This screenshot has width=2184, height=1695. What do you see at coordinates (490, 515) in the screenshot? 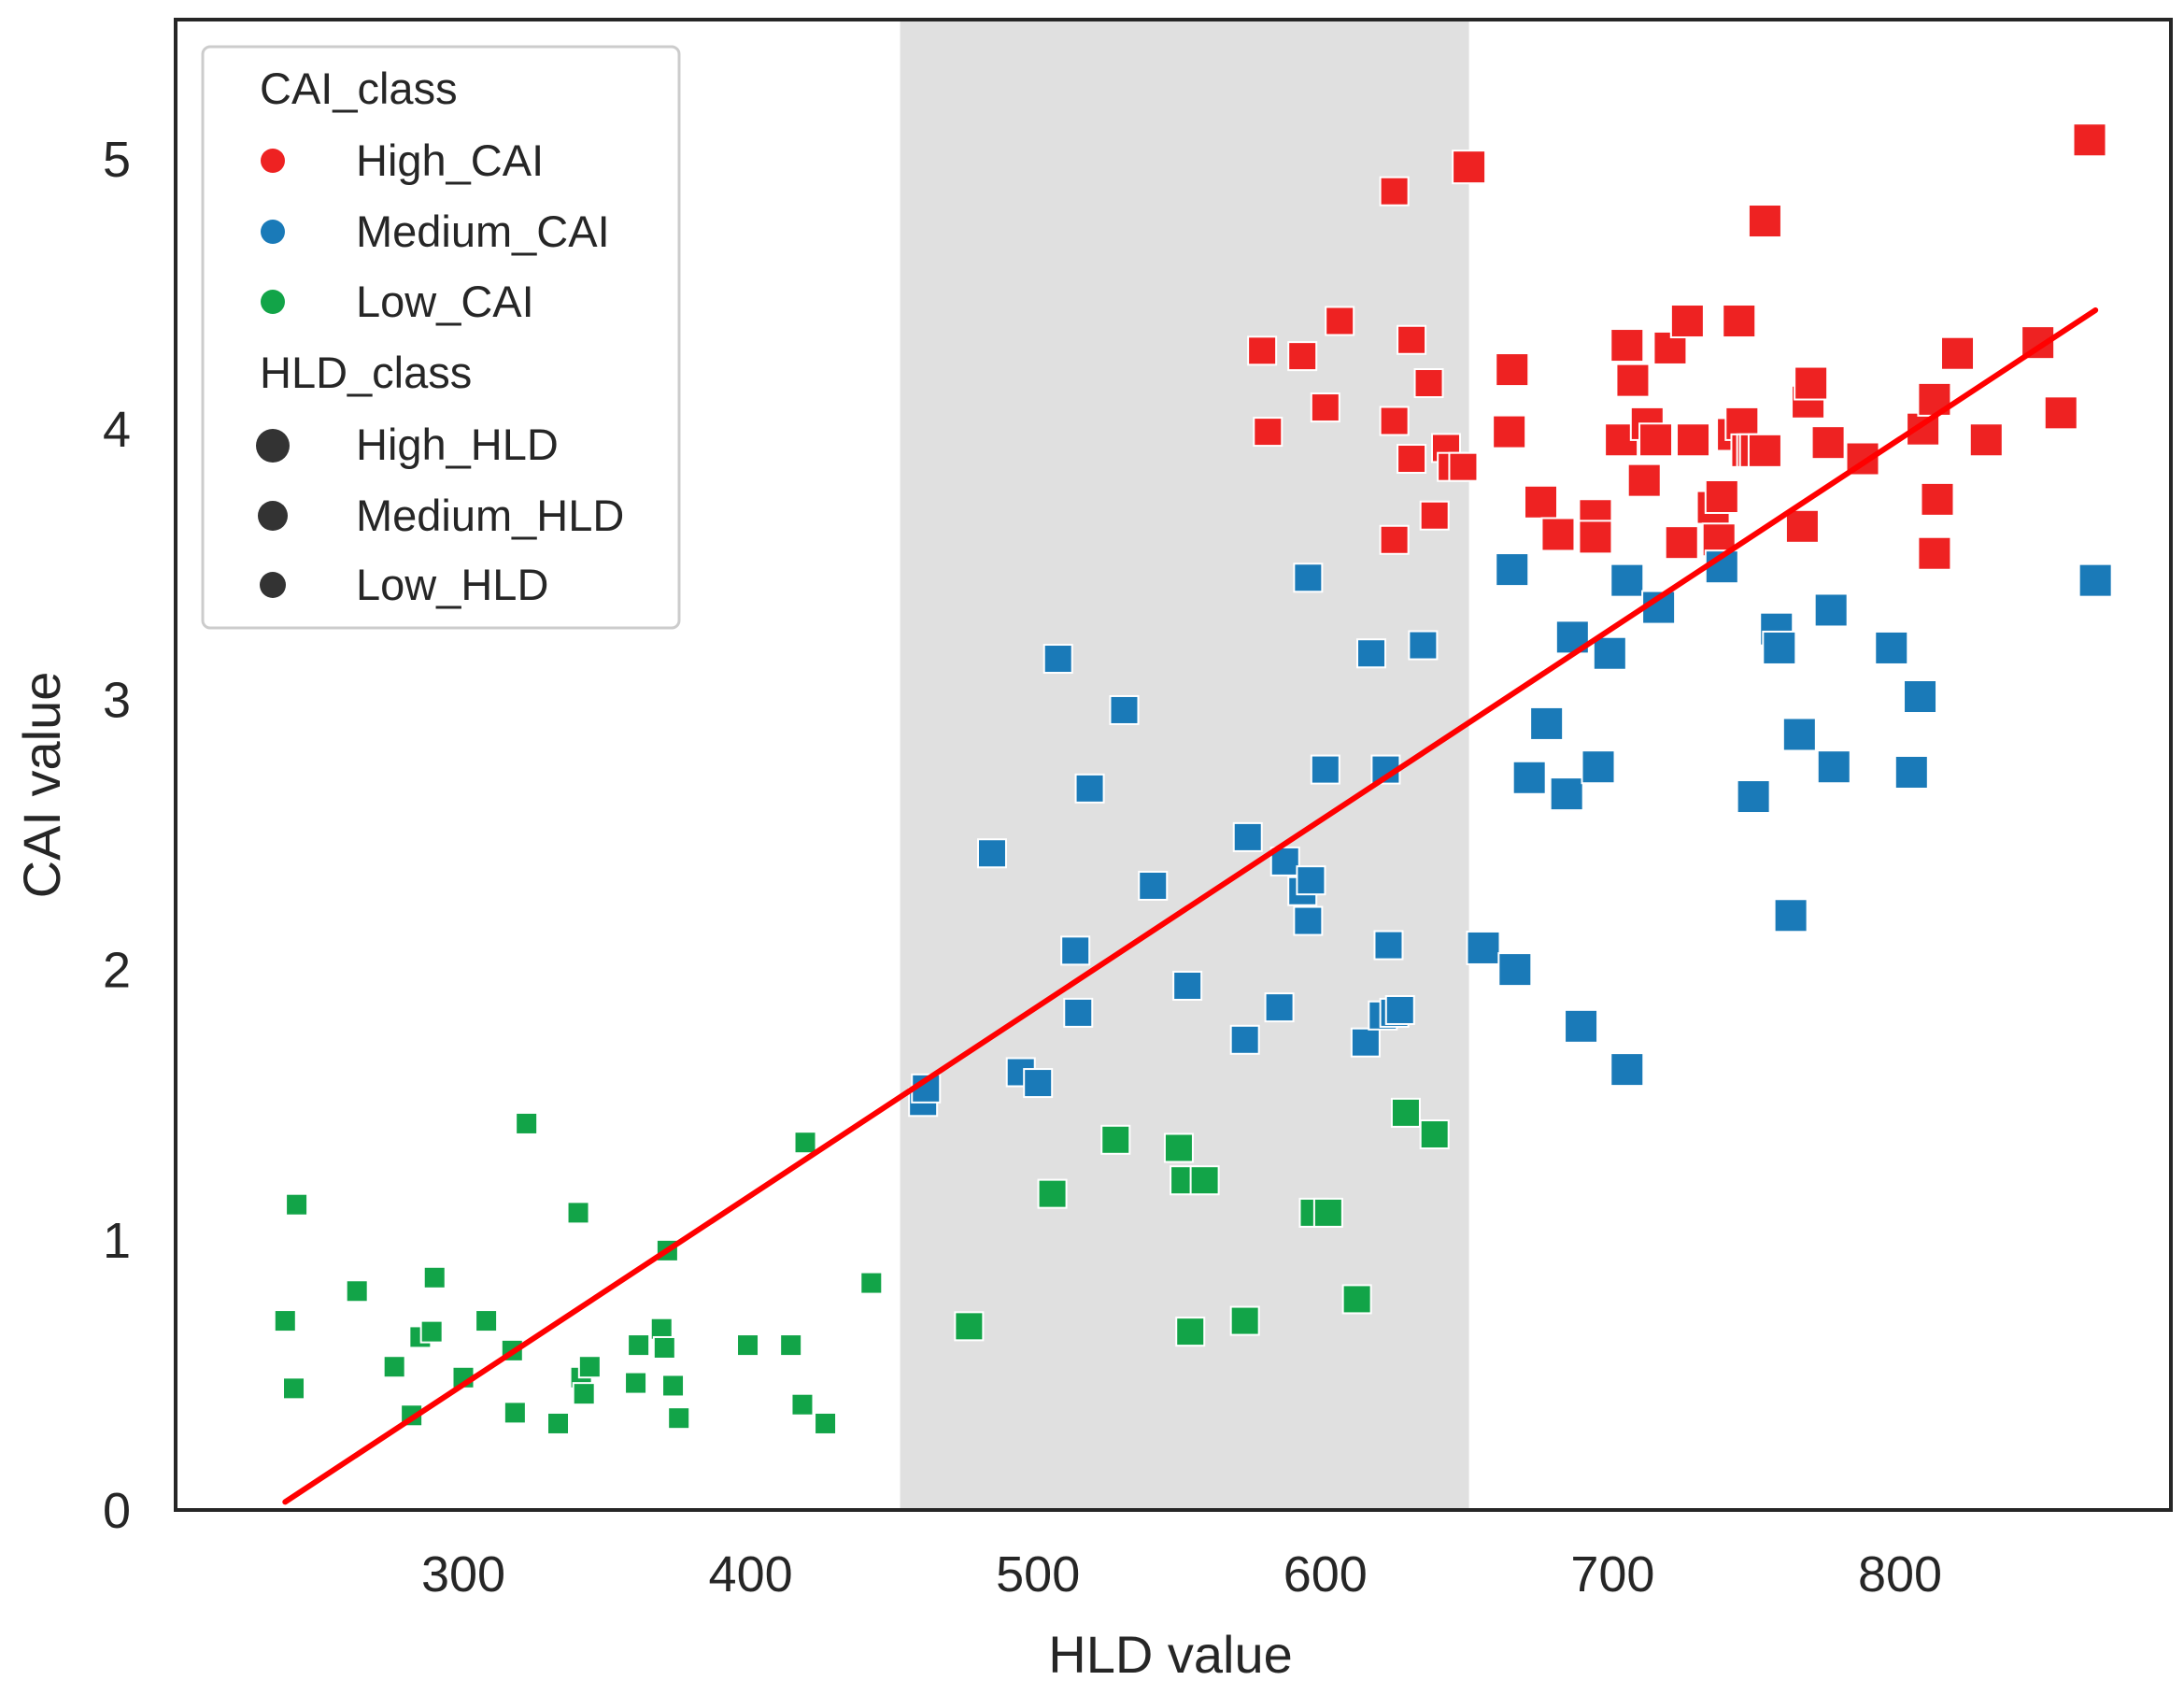
I see `legend-label-medium-hld: Medium_HLD` at bounding box center [490, 515].